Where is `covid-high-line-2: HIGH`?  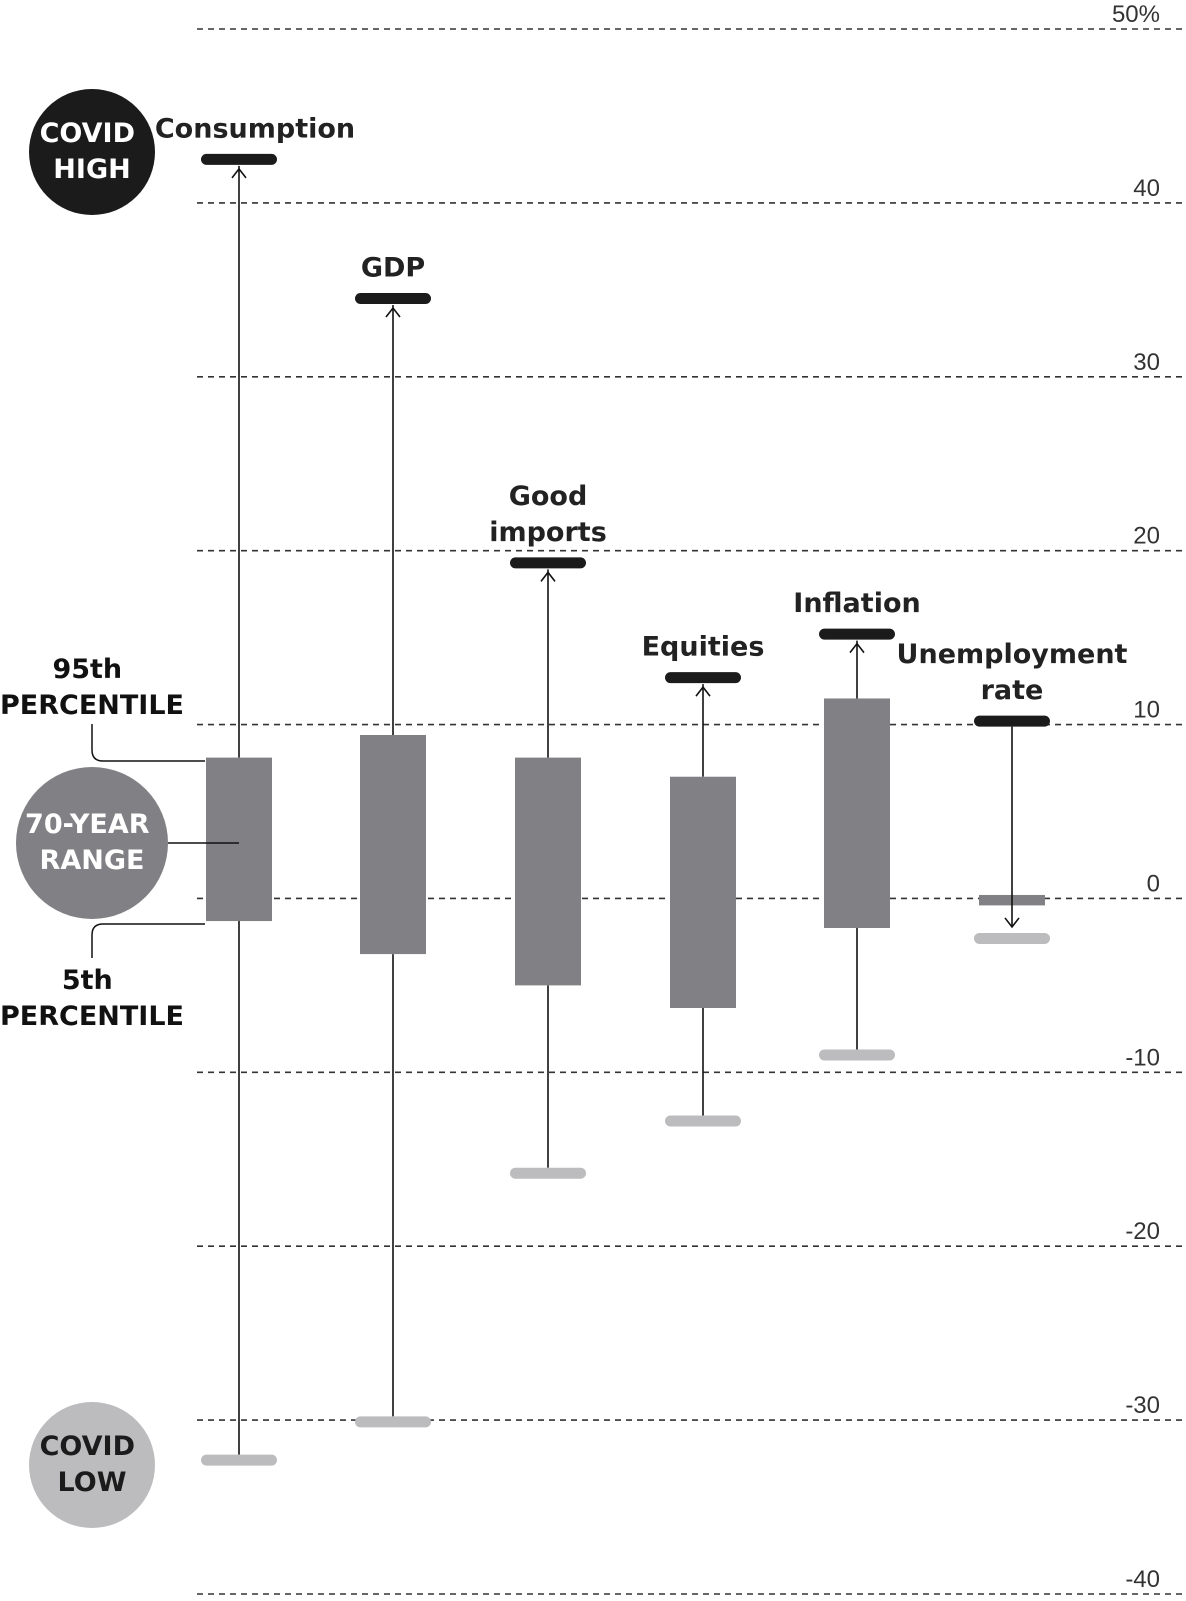
covid-high-line-2: HIGH is located at coordinates (91, 169).